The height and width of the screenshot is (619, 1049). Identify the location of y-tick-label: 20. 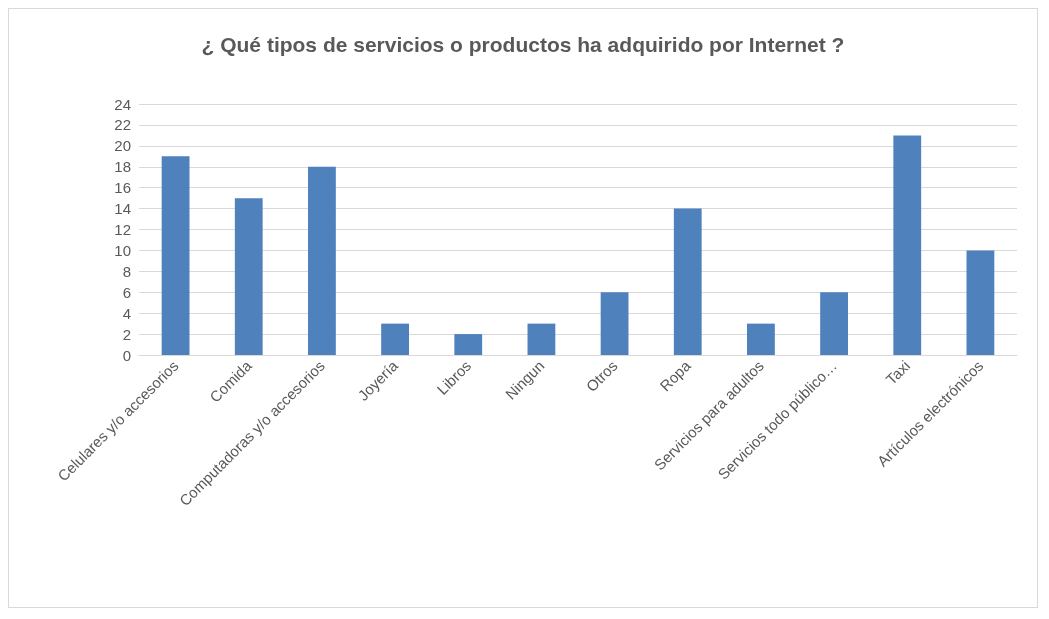
(122, 146).